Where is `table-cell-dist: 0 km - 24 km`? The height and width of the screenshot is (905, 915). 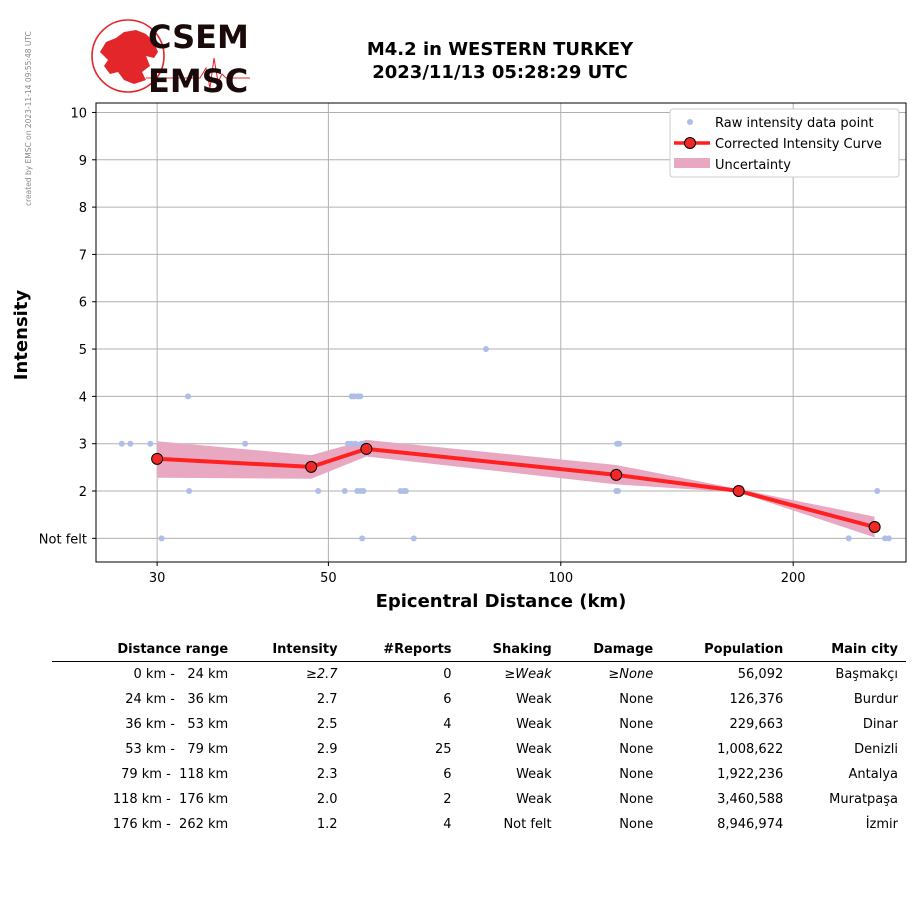
table-cell-dist: 0 km - 24 km is located at coordinates (181, 674).